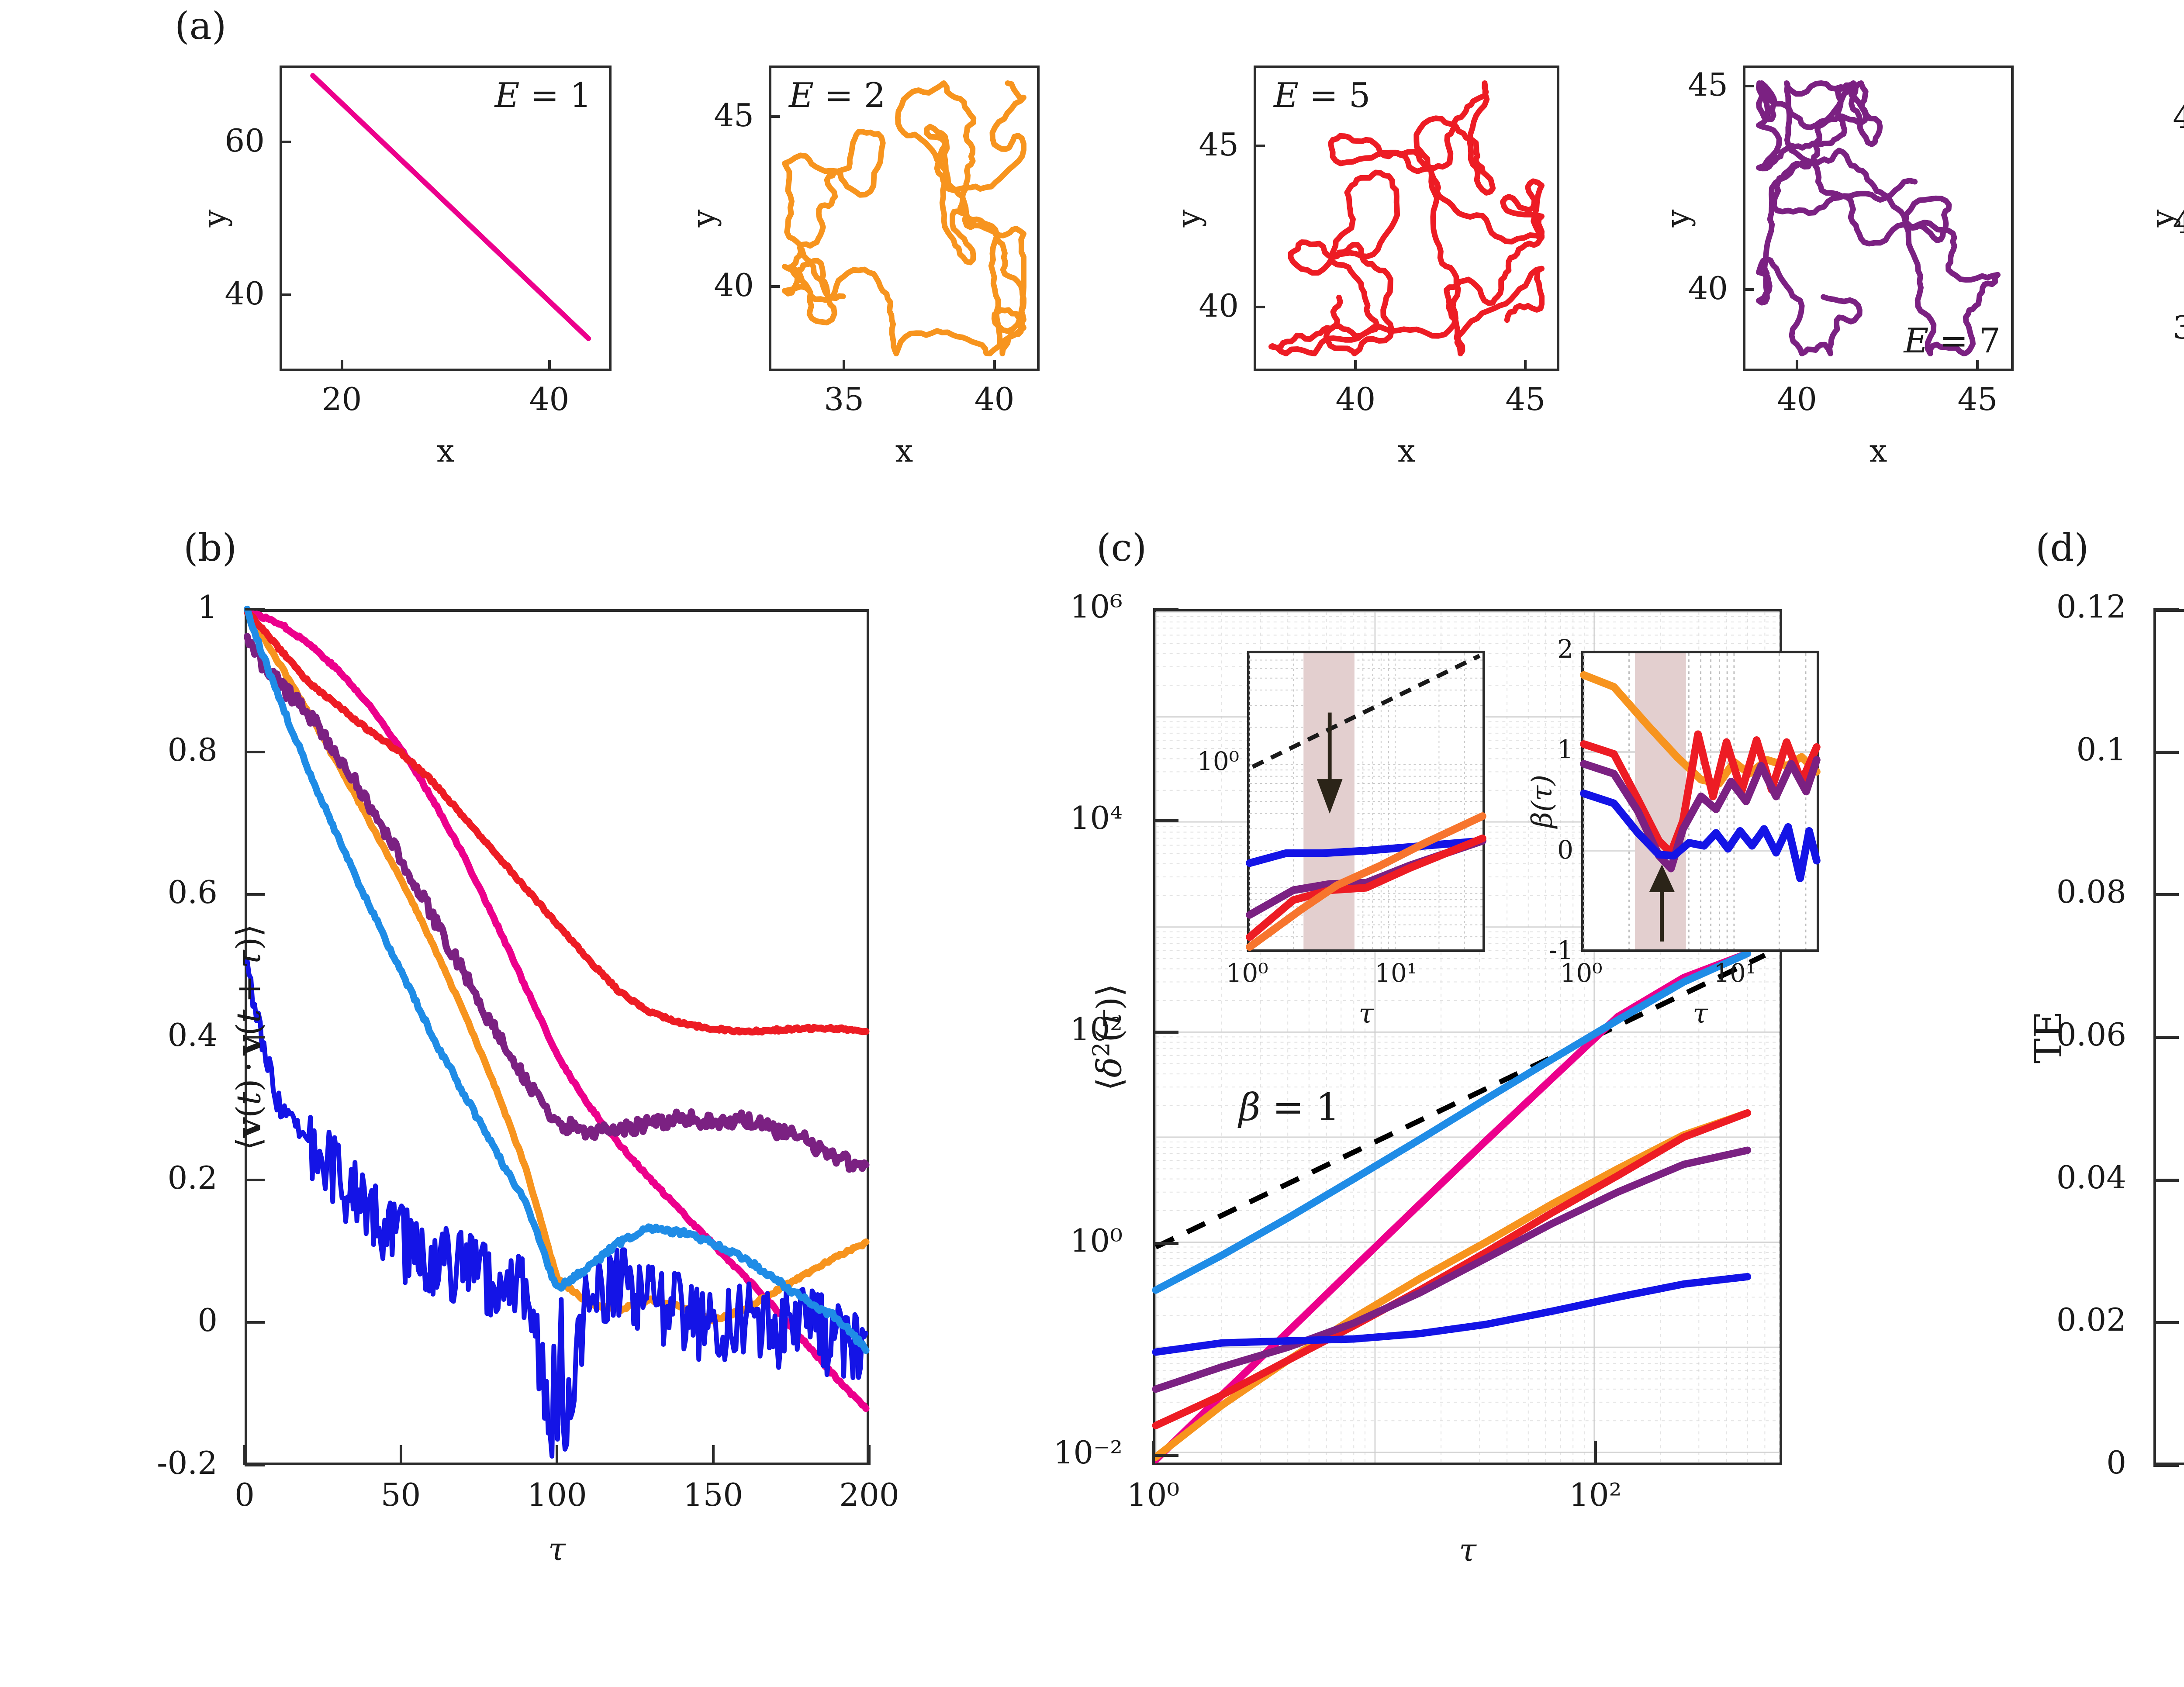  What do you see at coordinates (869, 1495) in the screenshot?
I see `x-tick-label: 200` at bounding box center [869, 1495].